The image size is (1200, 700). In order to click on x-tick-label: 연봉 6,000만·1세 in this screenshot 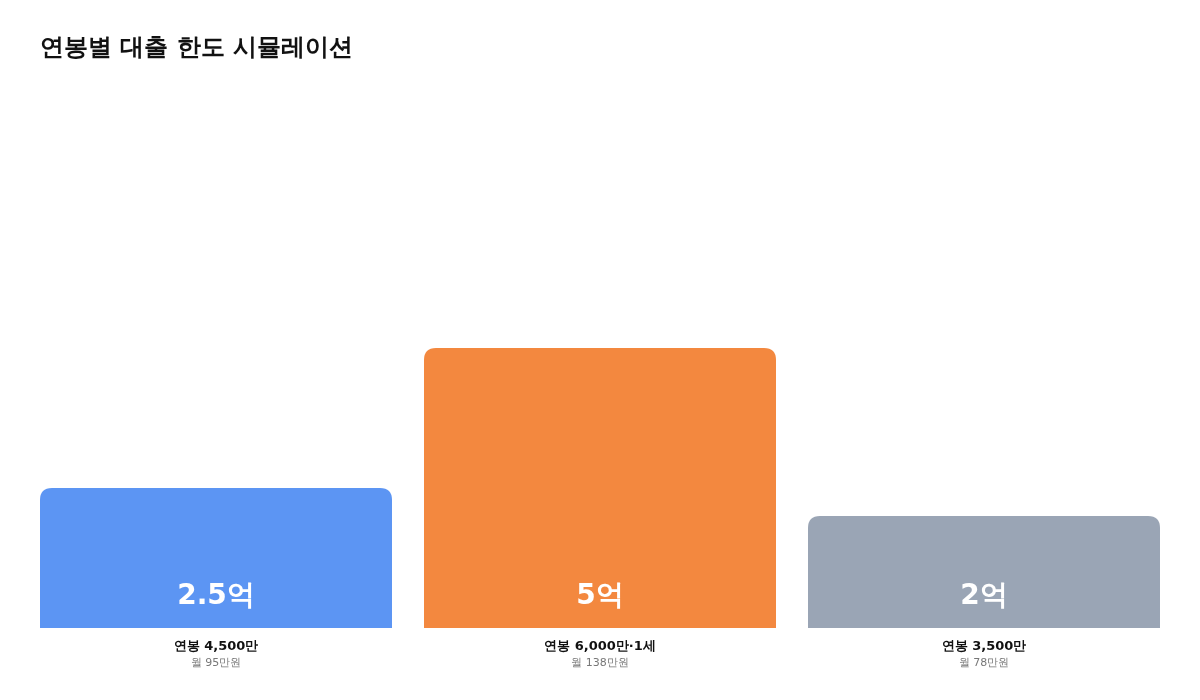, I will do `click(600, 645)`.